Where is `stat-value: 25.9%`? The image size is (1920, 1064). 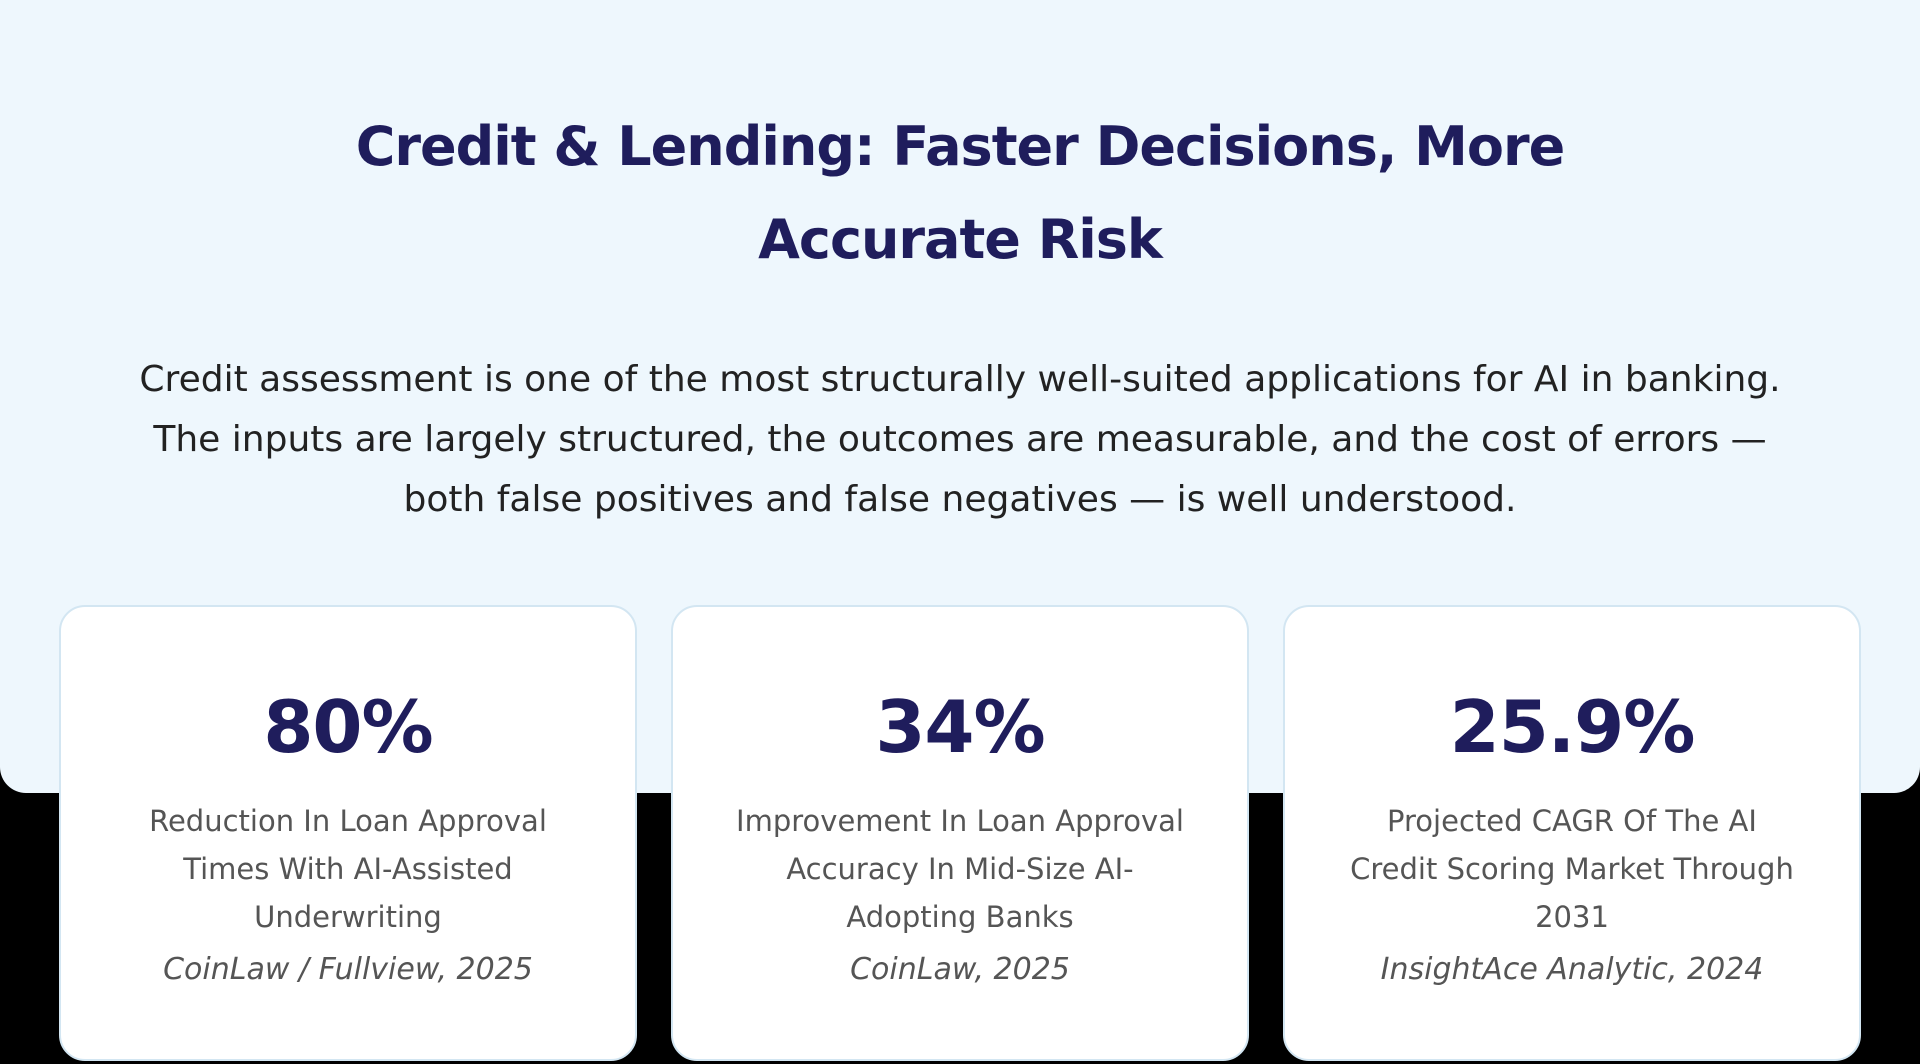 stat-value: 25.9% is located at coordinates (1572, 727).